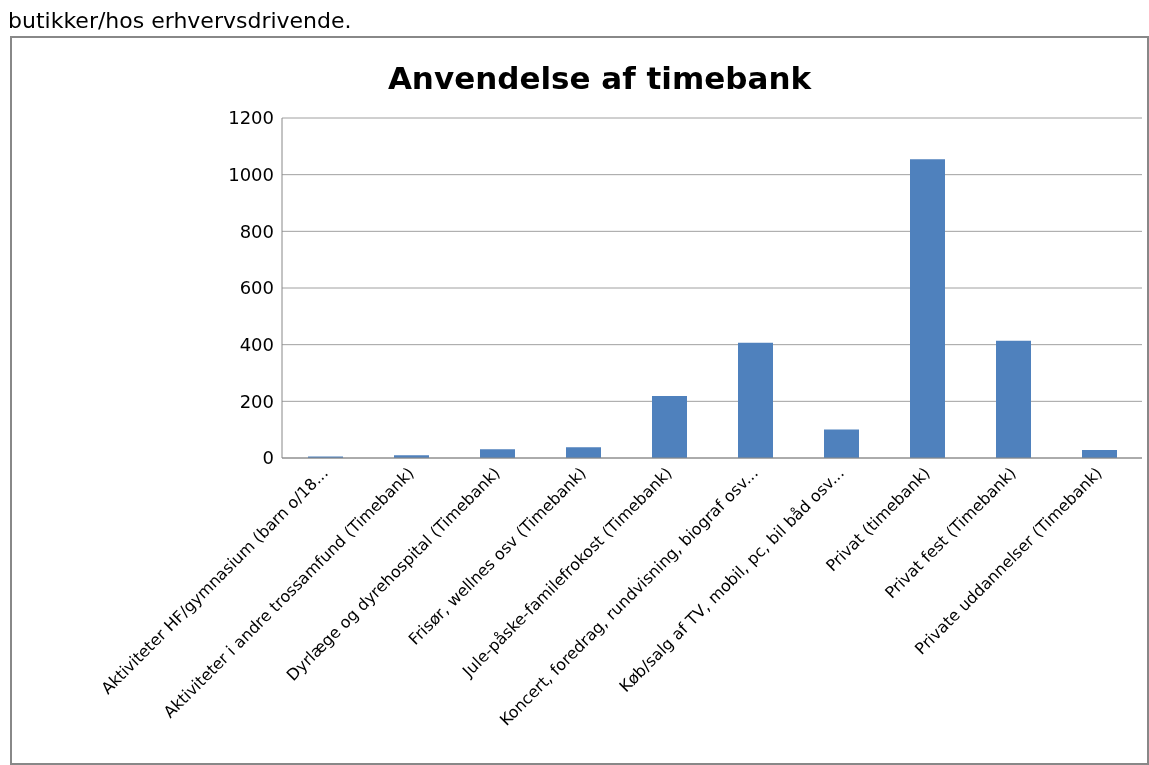 The width and height of the screenshot is (1149, 765). I want to click on y-tick-label: 200, so click(256, 401).